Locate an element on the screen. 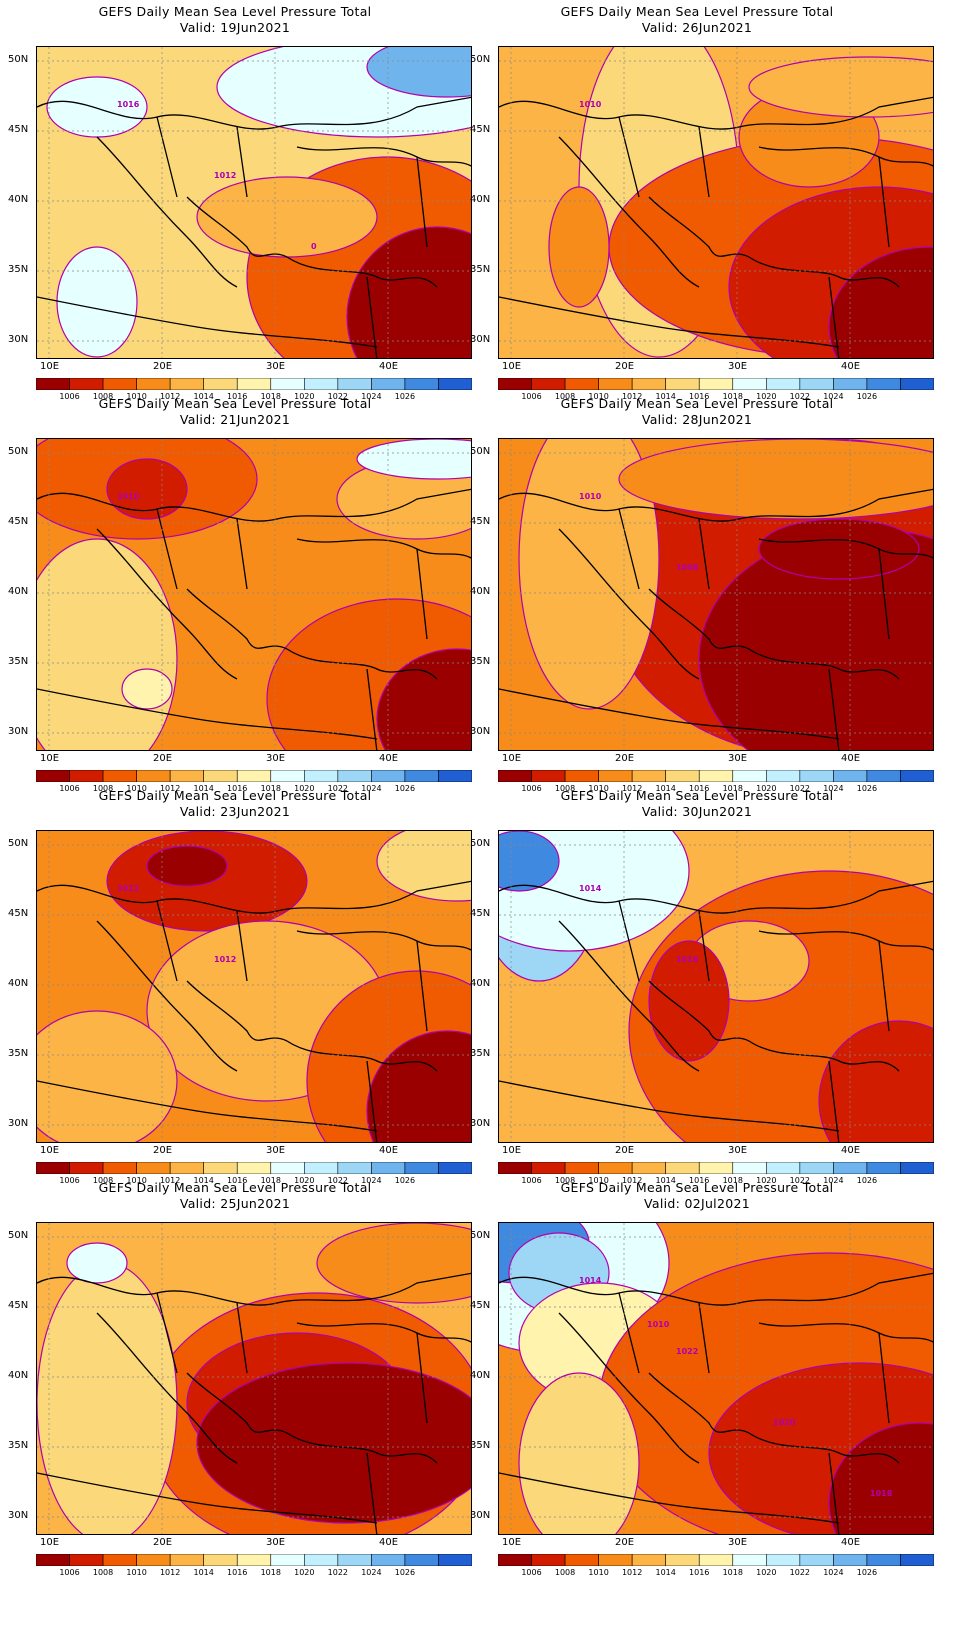 This screenshot has height=1640, width=964. contour-label: 1012 is located at coordinates (225, 175).